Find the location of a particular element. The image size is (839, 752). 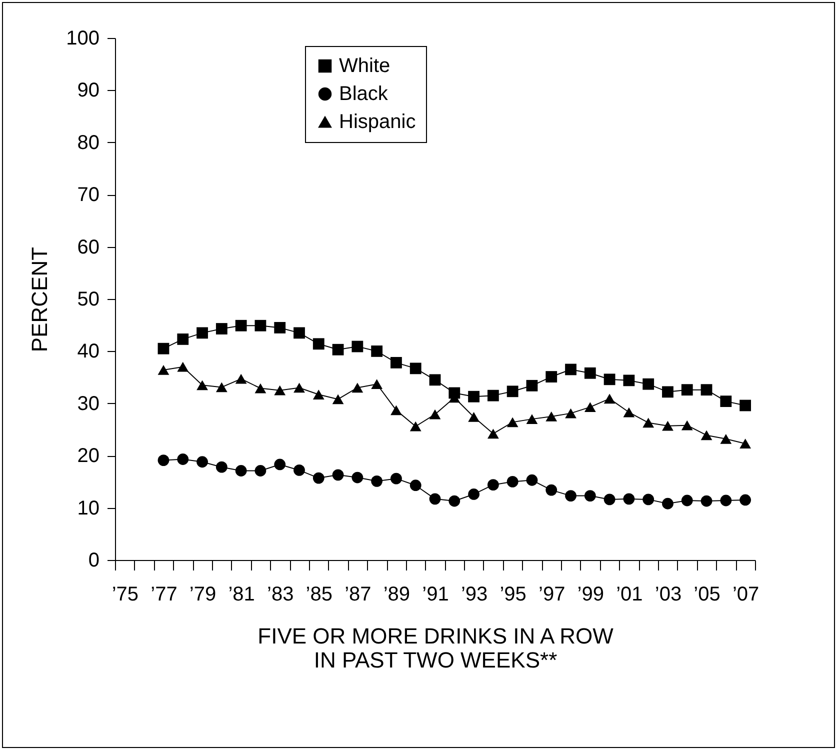

x-tick-label: ’85 is located at coordinates (319, 595).